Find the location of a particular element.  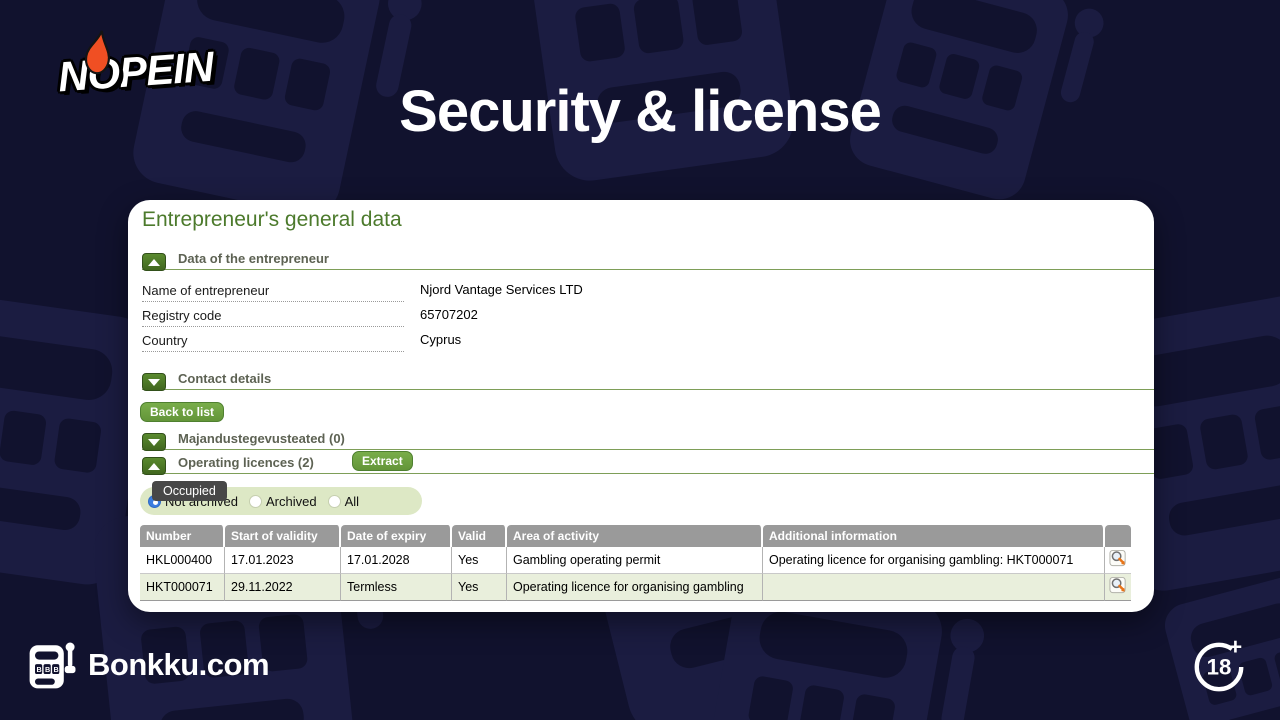

age-18-badge: 18 + is located at coordinates (1219, 665).